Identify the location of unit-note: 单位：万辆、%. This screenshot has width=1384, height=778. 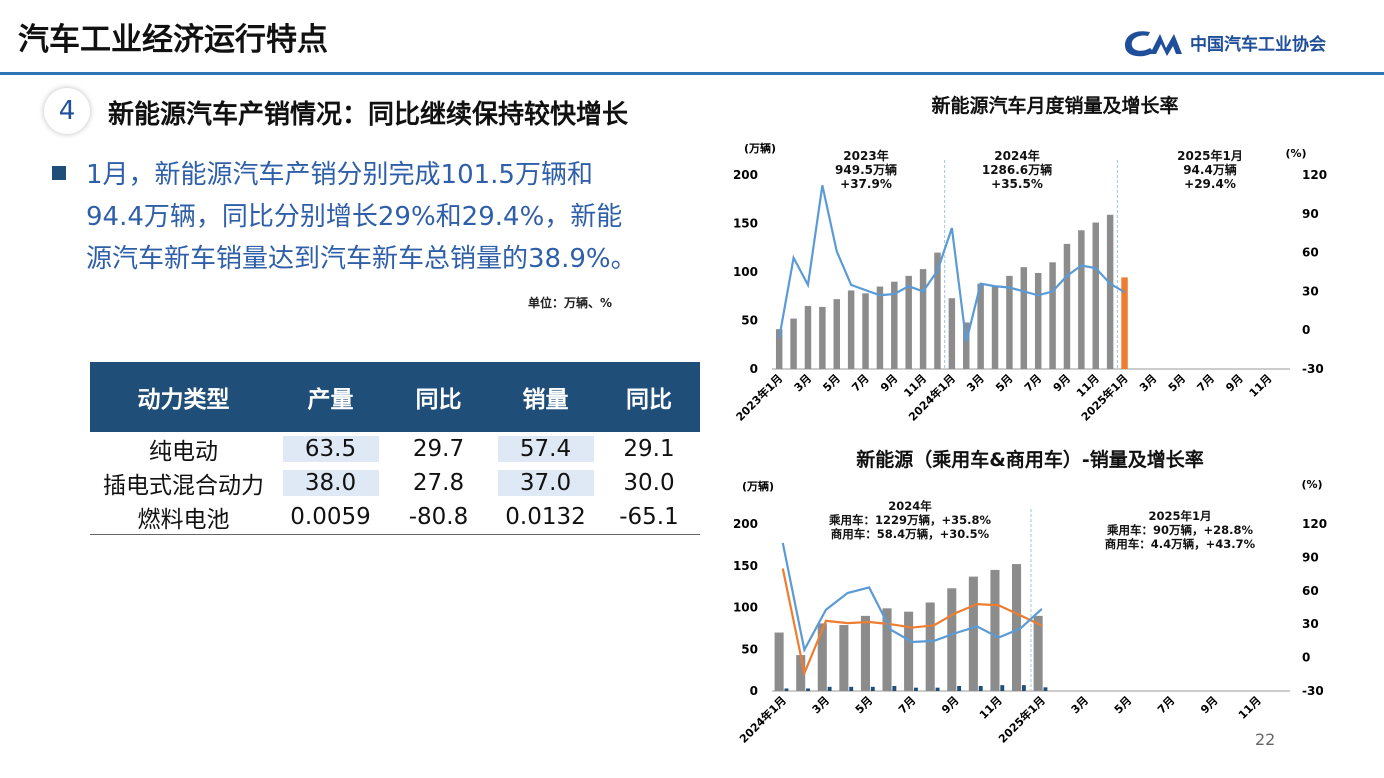
(570, 303).